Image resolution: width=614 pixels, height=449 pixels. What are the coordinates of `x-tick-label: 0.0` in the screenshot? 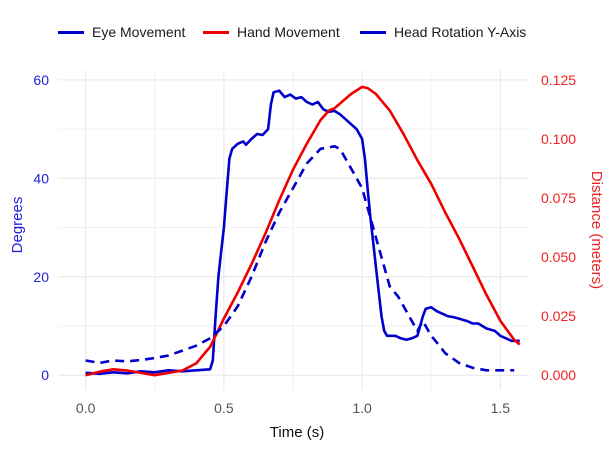 It's located at (86, 408).